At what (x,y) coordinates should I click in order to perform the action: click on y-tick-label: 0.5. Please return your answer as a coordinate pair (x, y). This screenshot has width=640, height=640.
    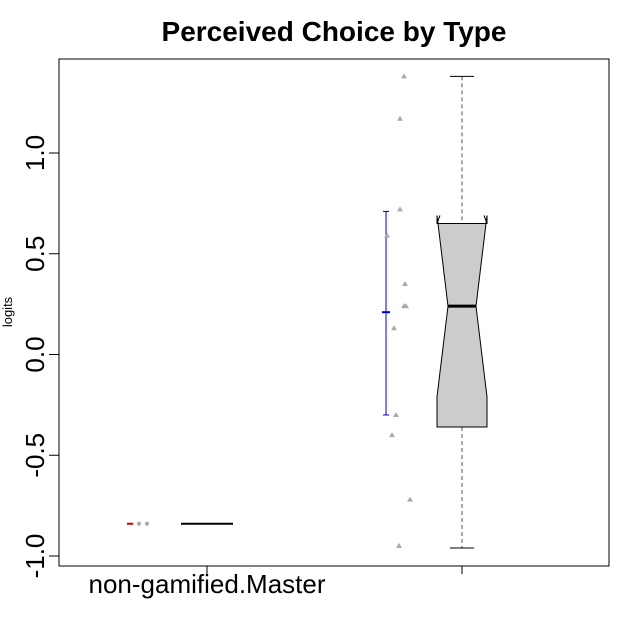
    Looking at the image, I should click on (35, 254).